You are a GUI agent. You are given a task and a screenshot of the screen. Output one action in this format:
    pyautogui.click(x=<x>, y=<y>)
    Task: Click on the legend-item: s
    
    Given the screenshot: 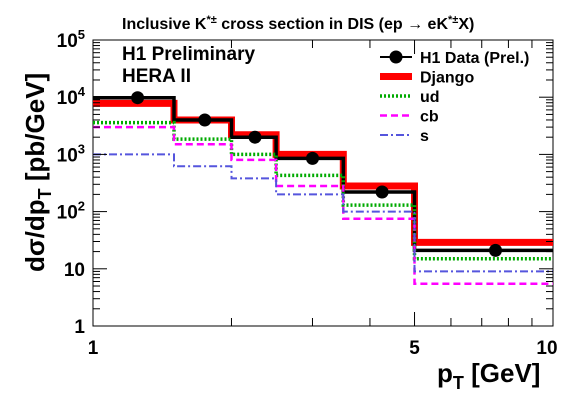 What is the action you would take?
    pyautogui.click(x=404, y=136)
    